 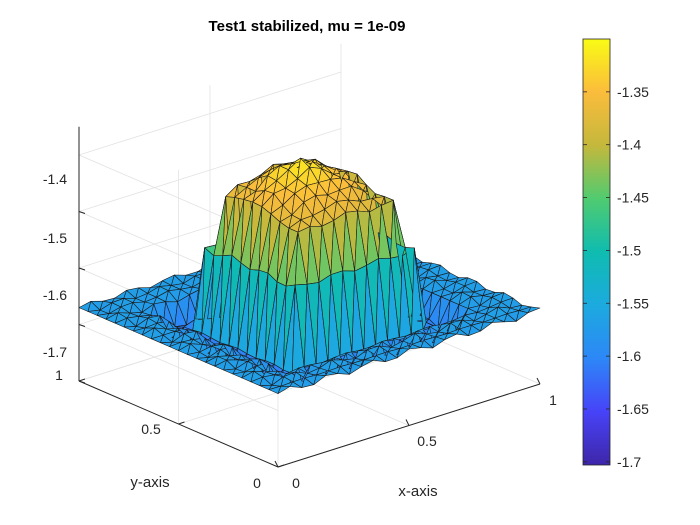 I want to click on x-tick-label: 1, so click(x=553, y=400).